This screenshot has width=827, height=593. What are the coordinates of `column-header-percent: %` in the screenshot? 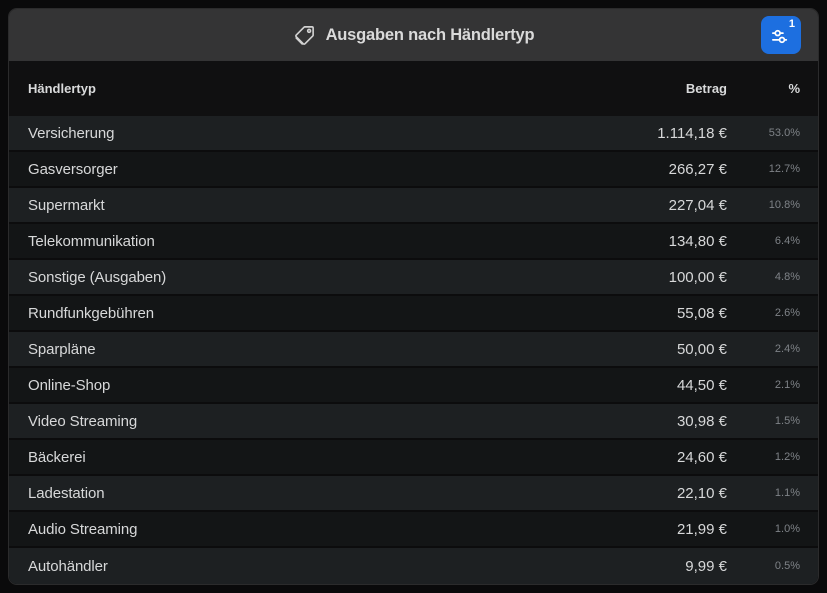 It's located at (794, 88).